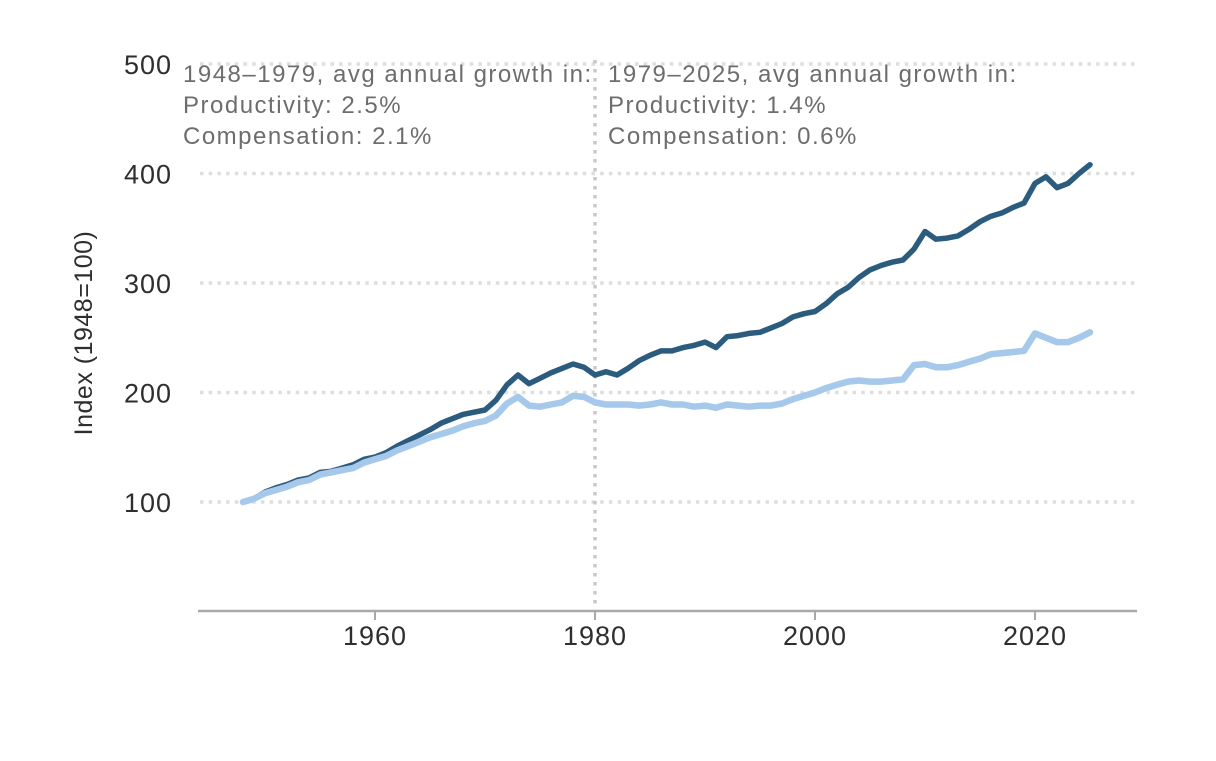  Describe the element at coordinates (148, 65) in the screenshot. I see `y-tick-label-500: 500` at that location.